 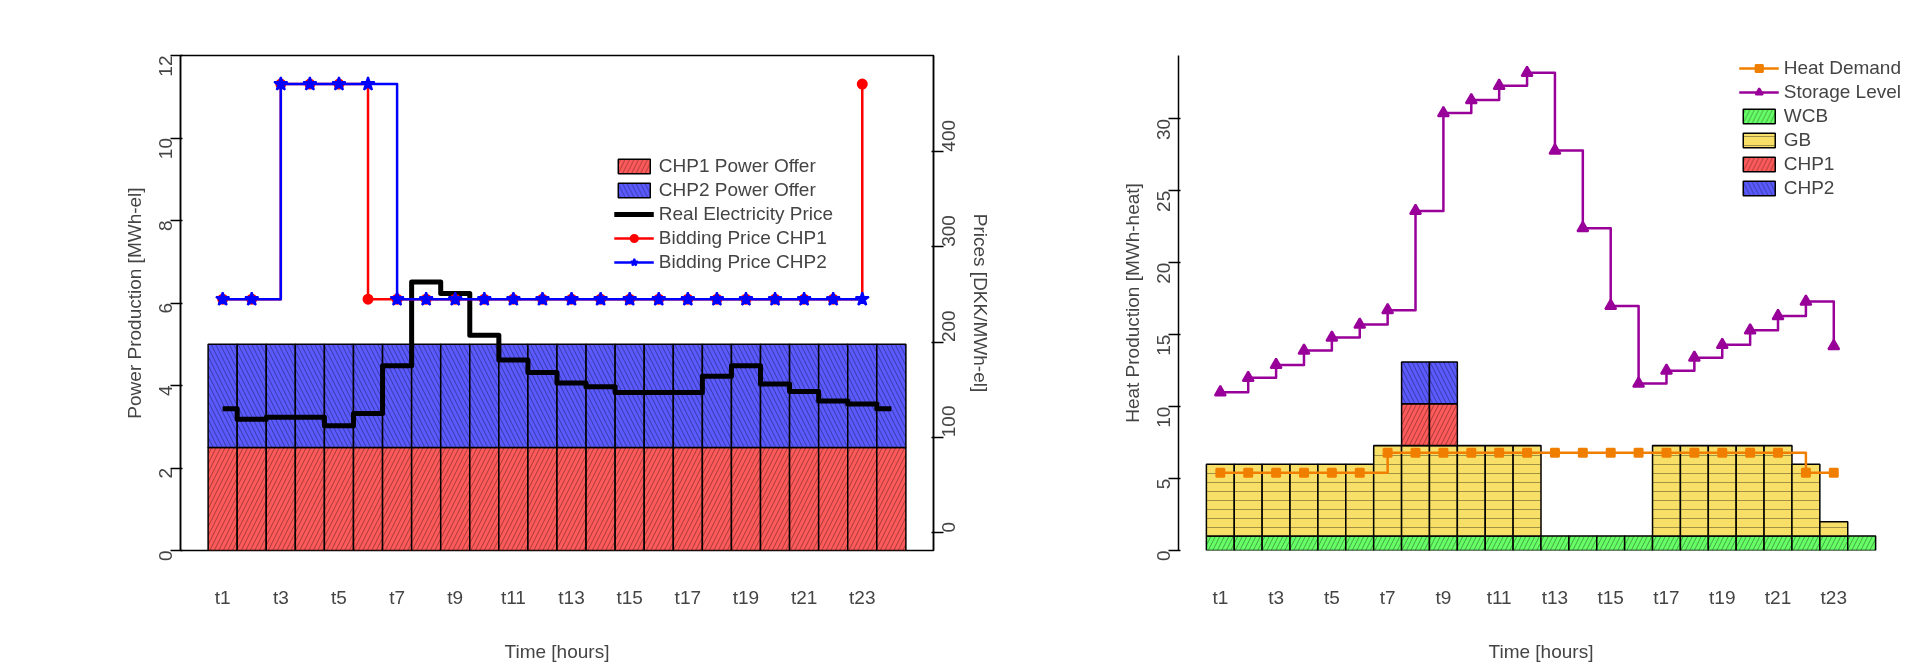 What do you see at coordinates (1797, 140) in the screenshot?
I see `legend-label: GB` at bounding box center [1797, 140].